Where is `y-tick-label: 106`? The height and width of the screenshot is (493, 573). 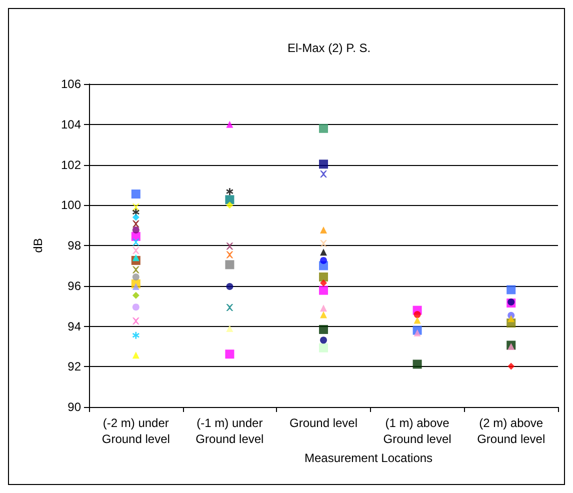 y-tick-label: 106 is located at coordinates (71, 84).